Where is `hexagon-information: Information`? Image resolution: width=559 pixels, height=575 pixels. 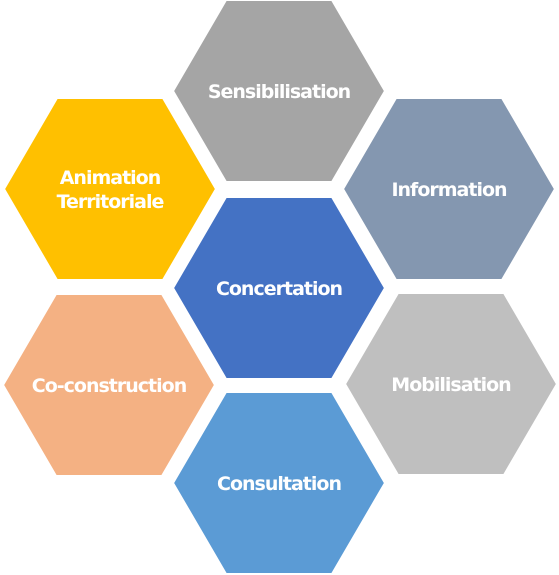 hexagon-information: Information is located at coordinates (449, 189).